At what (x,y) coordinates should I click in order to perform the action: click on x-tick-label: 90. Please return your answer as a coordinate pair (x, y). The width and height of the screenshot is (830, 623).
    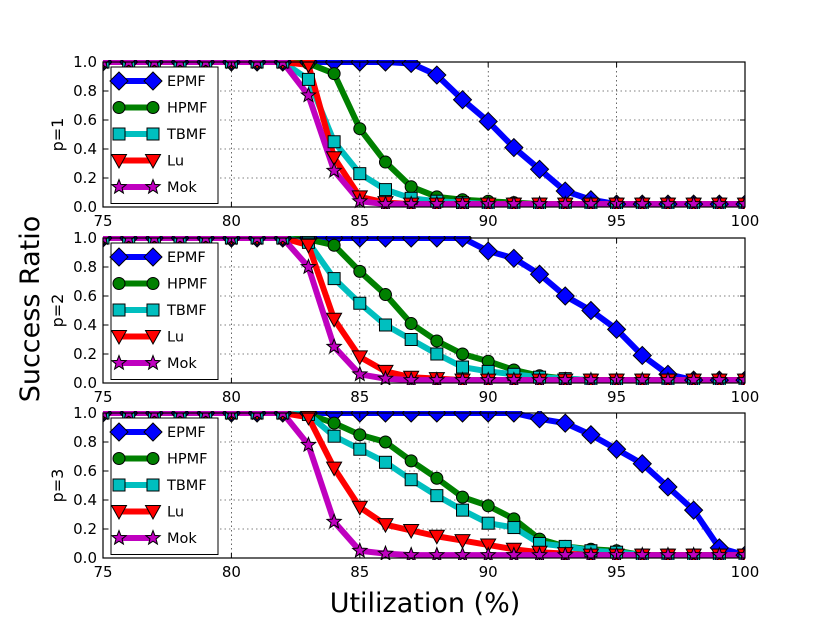
    Looking at the image, I should click on (488, 572).